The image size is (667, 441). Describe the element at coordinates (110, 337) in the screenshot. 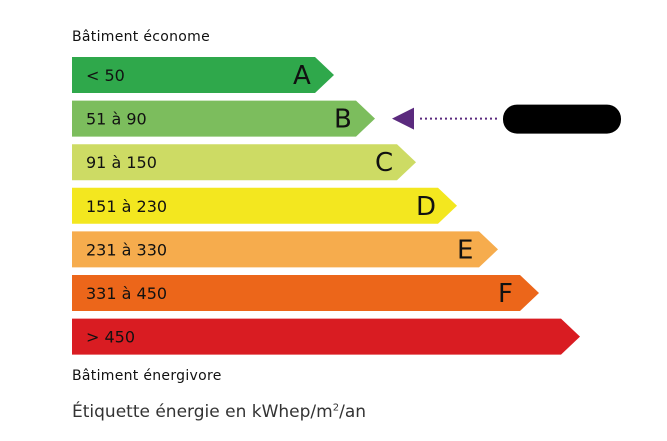

I see `class-range: > 450` at that location.